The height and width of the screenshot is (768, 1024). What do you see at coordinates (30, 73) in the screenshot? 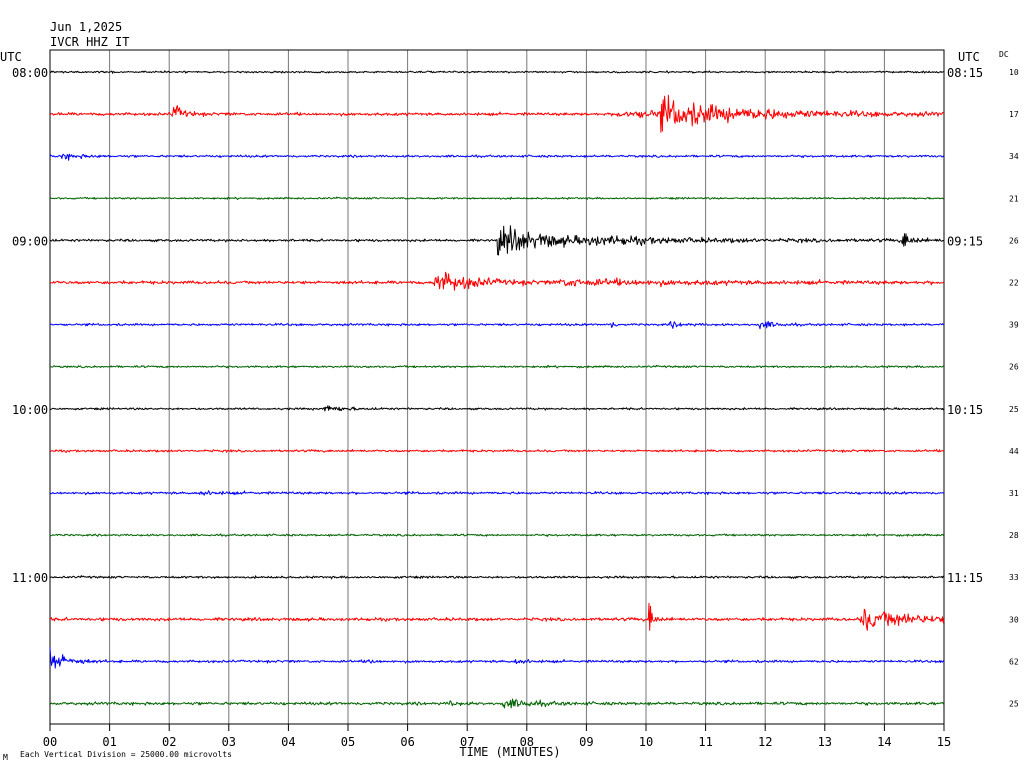
I see `row-time-left: 08:00` at bounding box center [30, 73].